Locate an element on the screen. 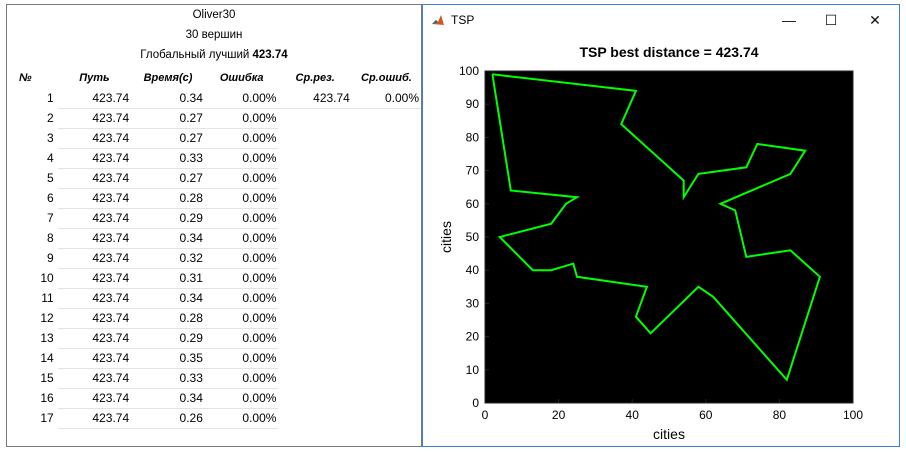 The width and height of the screenshot is (906, 453). cell-time: 0.35 is located at coordinates (168, 358).